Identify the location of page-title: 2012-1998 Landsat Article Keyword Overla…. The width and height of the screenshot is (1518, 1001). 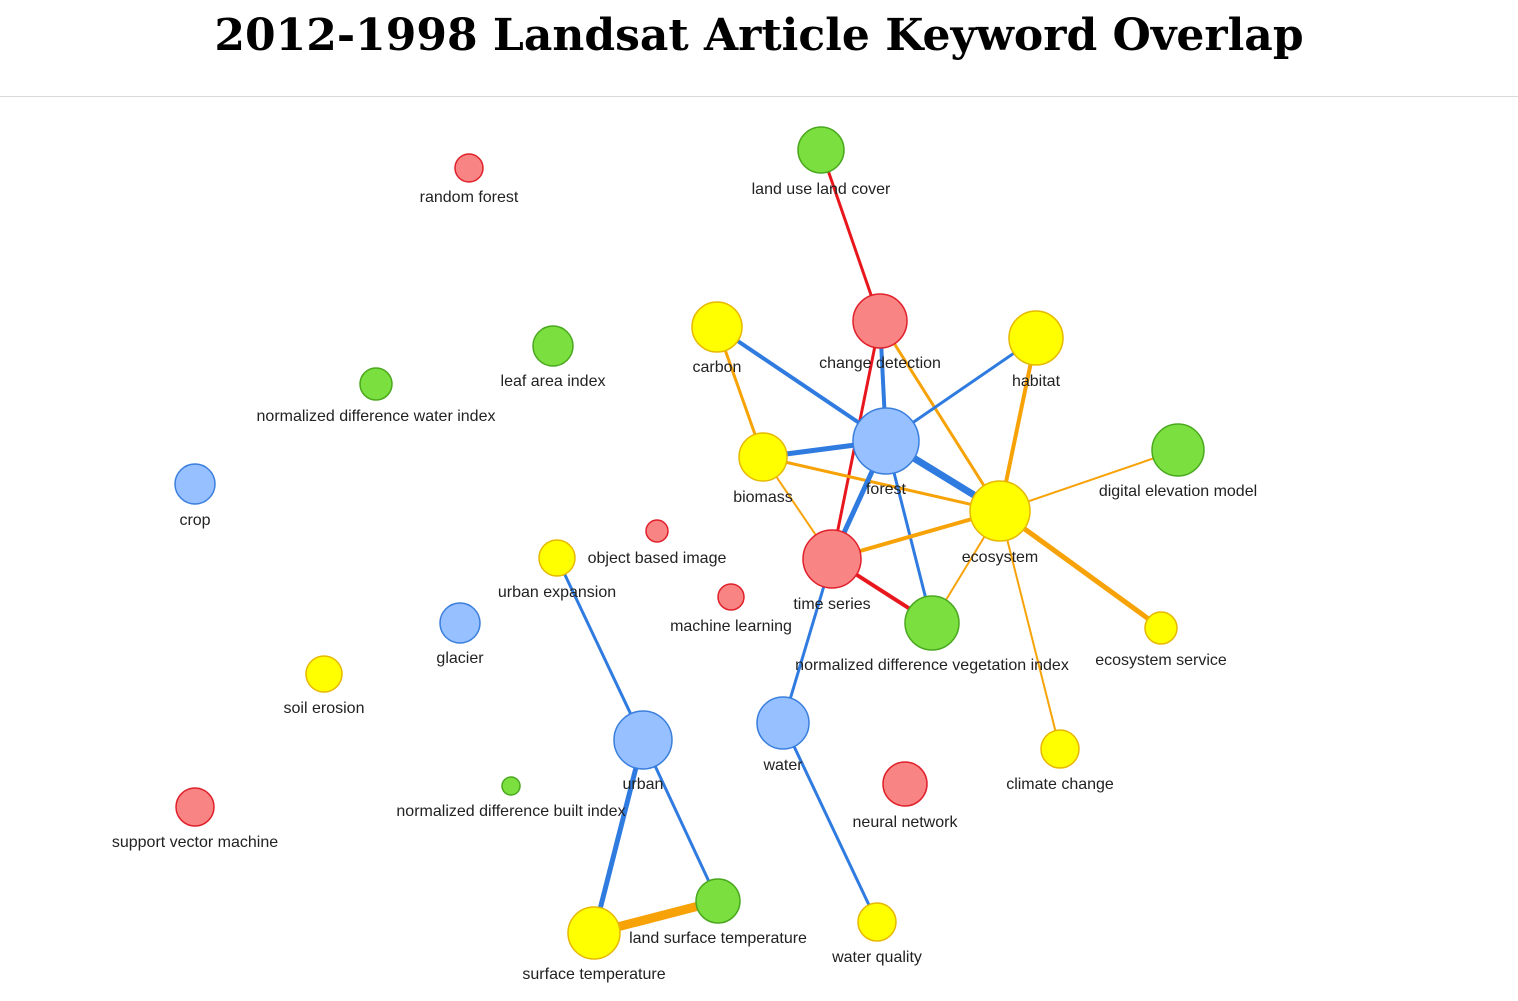
(759, 35).